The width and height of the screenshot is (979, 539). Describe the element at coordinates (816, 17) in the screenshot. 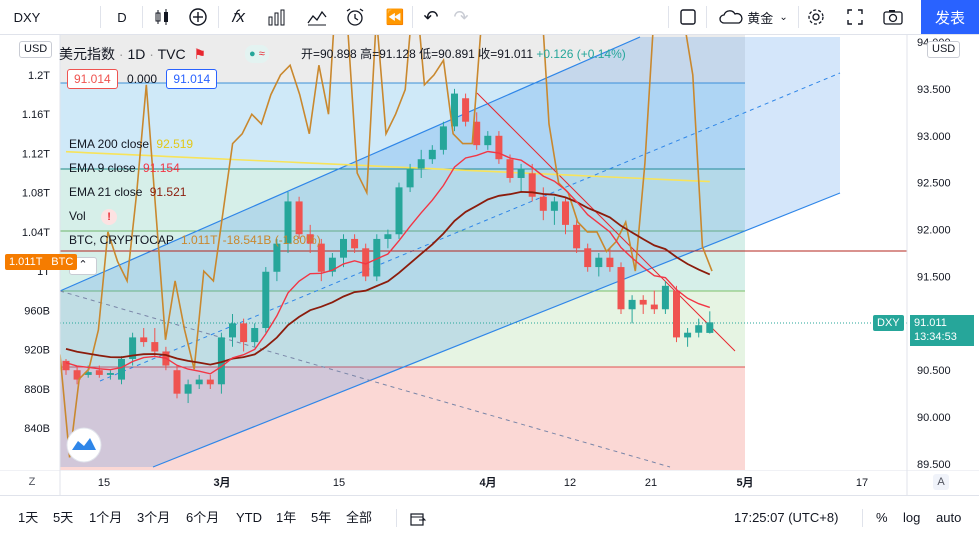

I see `settings-button` at that location.